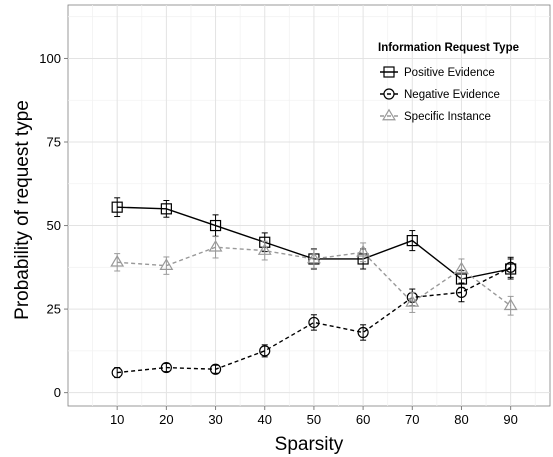 The width and height of the screenshot is (553, 457). I want to click on x-tick-label: 80, so click(461, 419).